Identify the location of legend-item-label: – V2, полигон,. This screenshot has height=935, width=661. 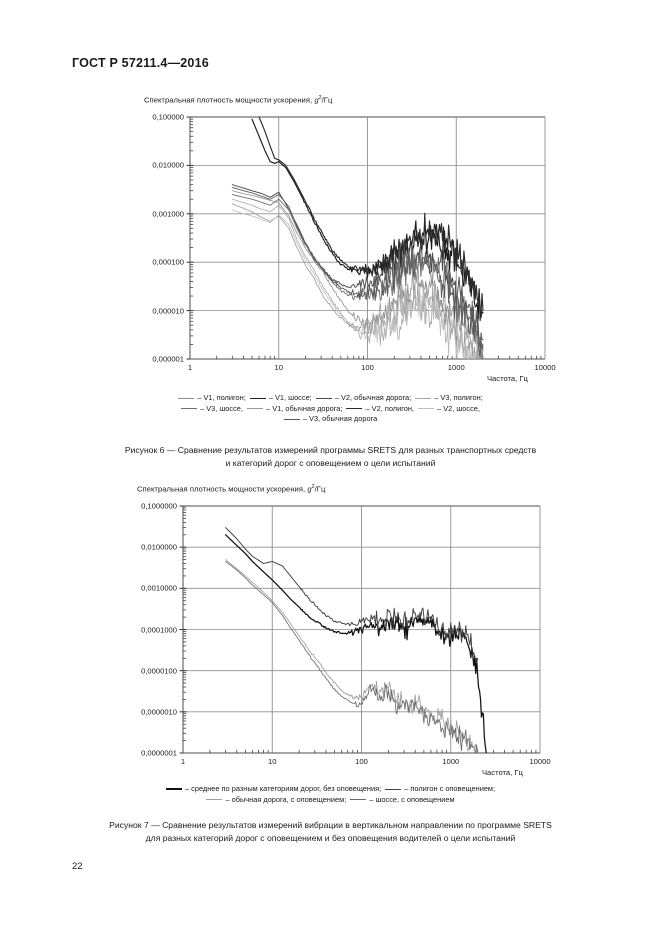
(389, 408).